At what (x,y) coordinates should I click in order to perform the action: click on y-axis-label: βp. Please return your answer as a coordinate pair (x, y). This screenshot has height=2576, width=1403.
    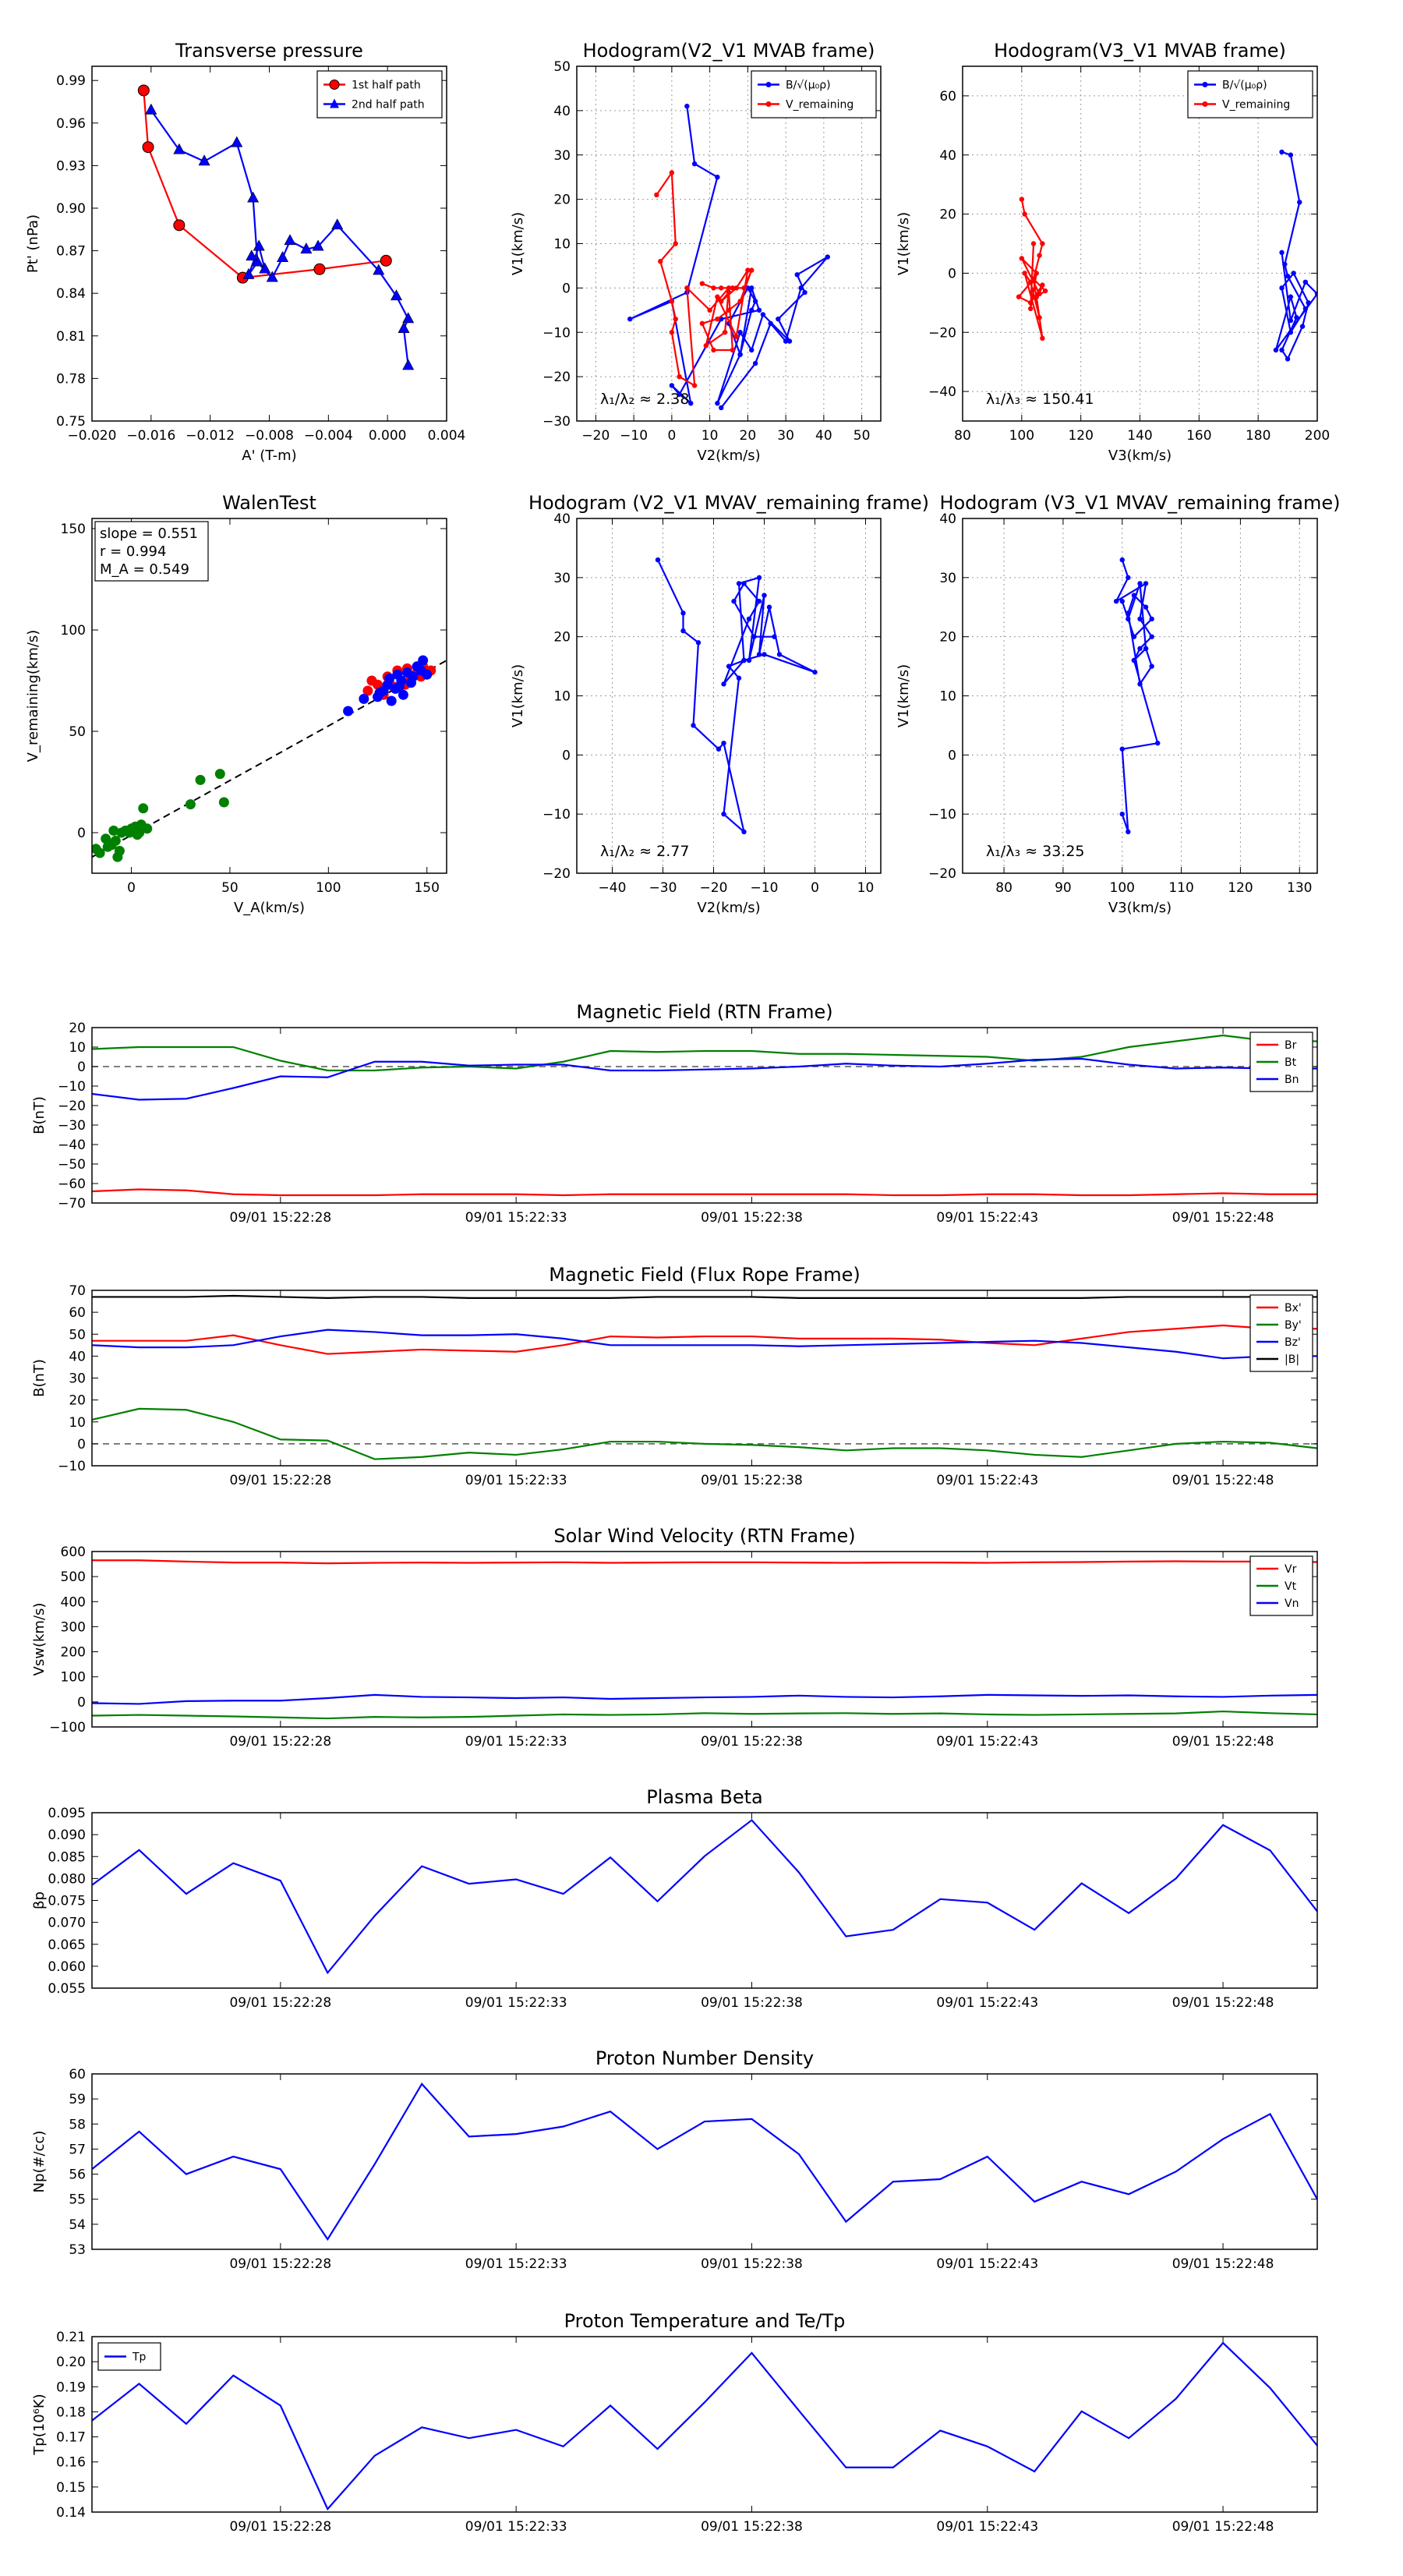
    Looking at the image, I should click on (39, 1900).